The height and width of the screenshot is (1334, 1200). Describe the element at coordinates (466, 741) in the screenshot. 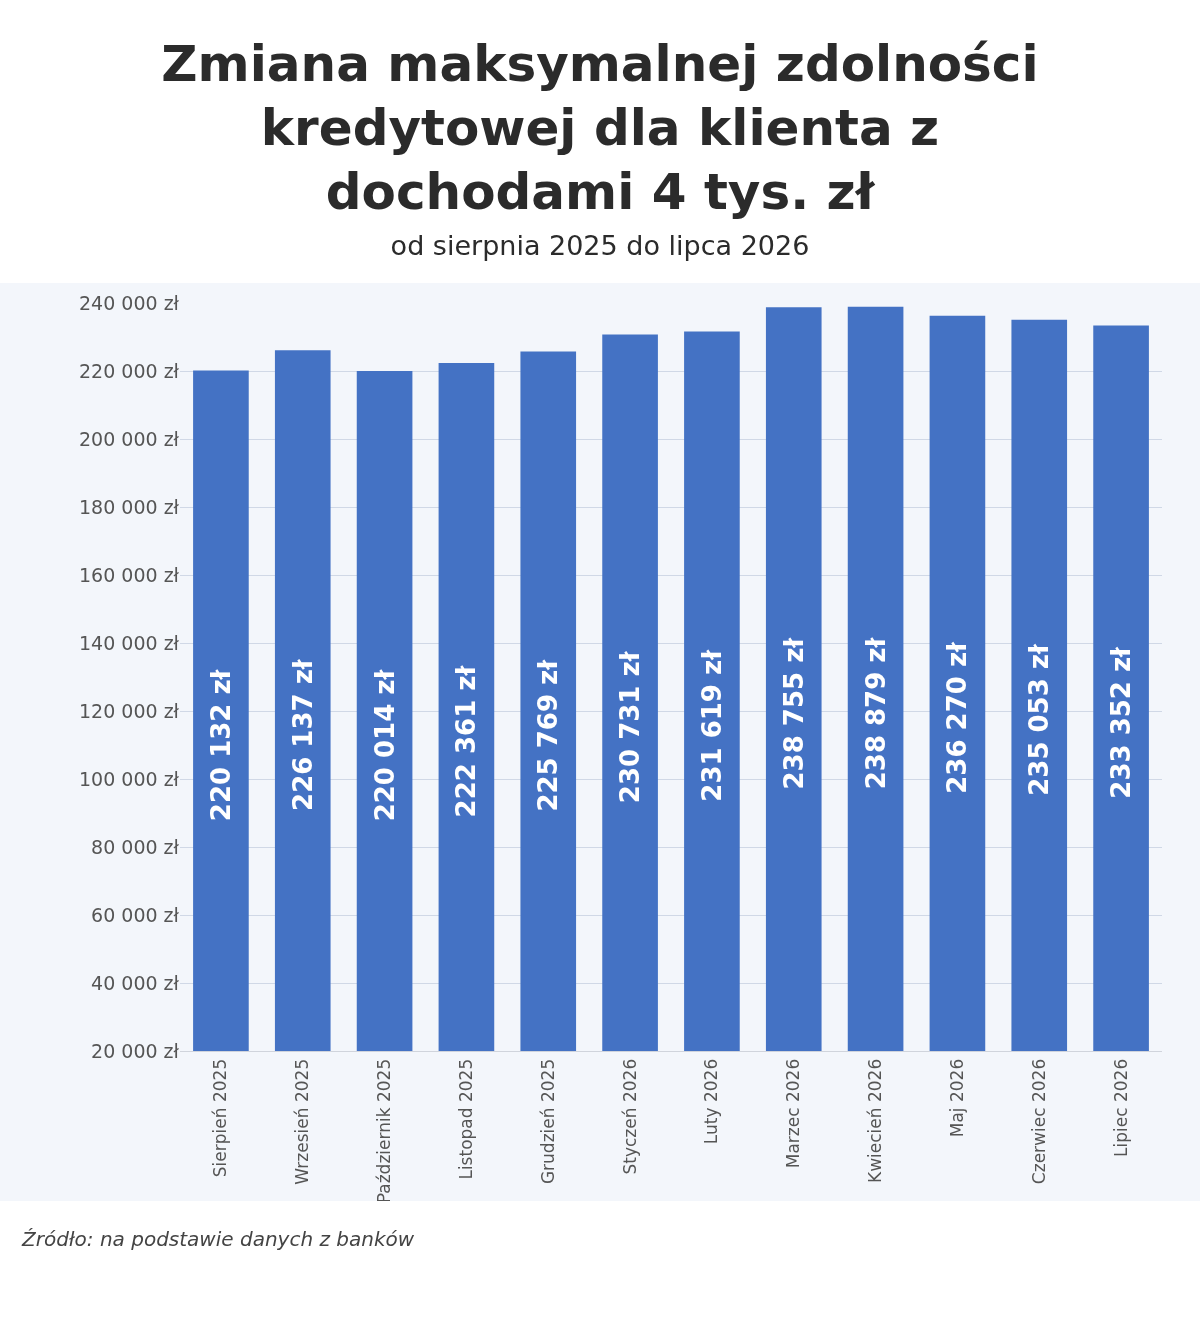

I see `data-label: 222 361 zł` at that location.